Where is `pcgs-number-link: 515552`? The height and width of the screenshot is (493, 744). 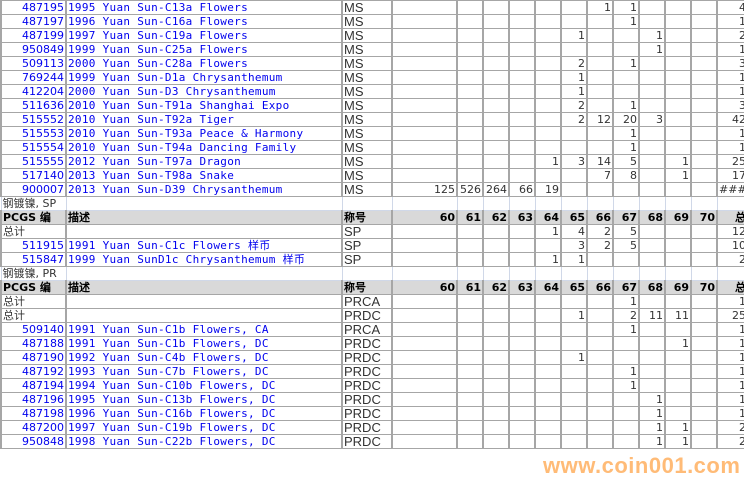 pcgs-number-link: 515552 is located at coordinates (33, 119).